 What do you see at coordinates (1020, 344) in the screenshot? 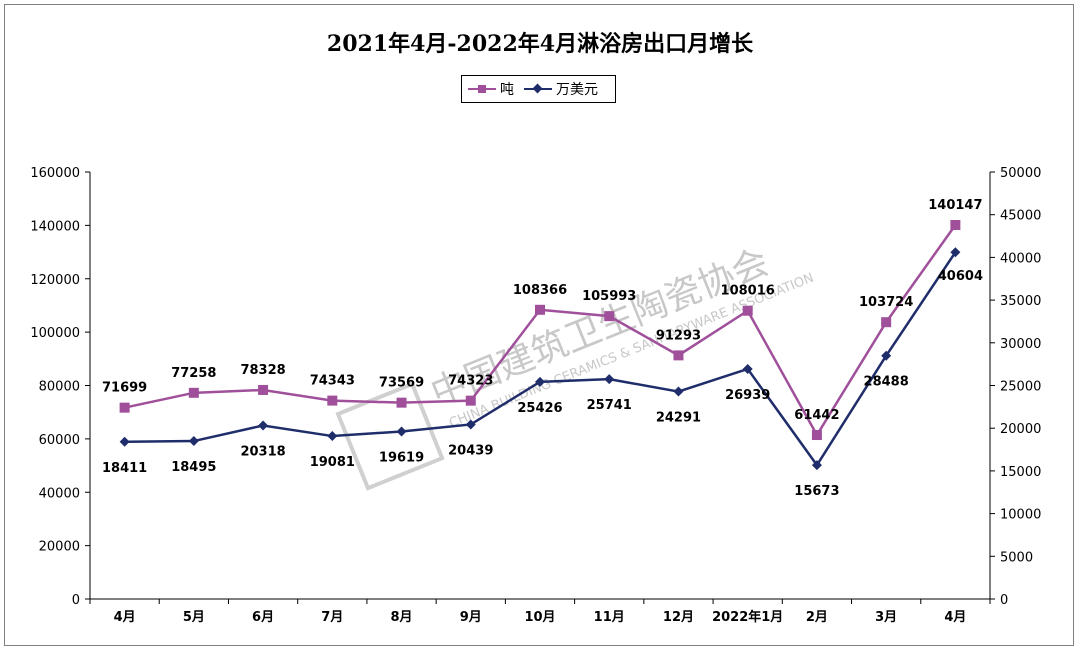
I see `y-right-tick-label: 30000` at bounding box center [1020, 344].